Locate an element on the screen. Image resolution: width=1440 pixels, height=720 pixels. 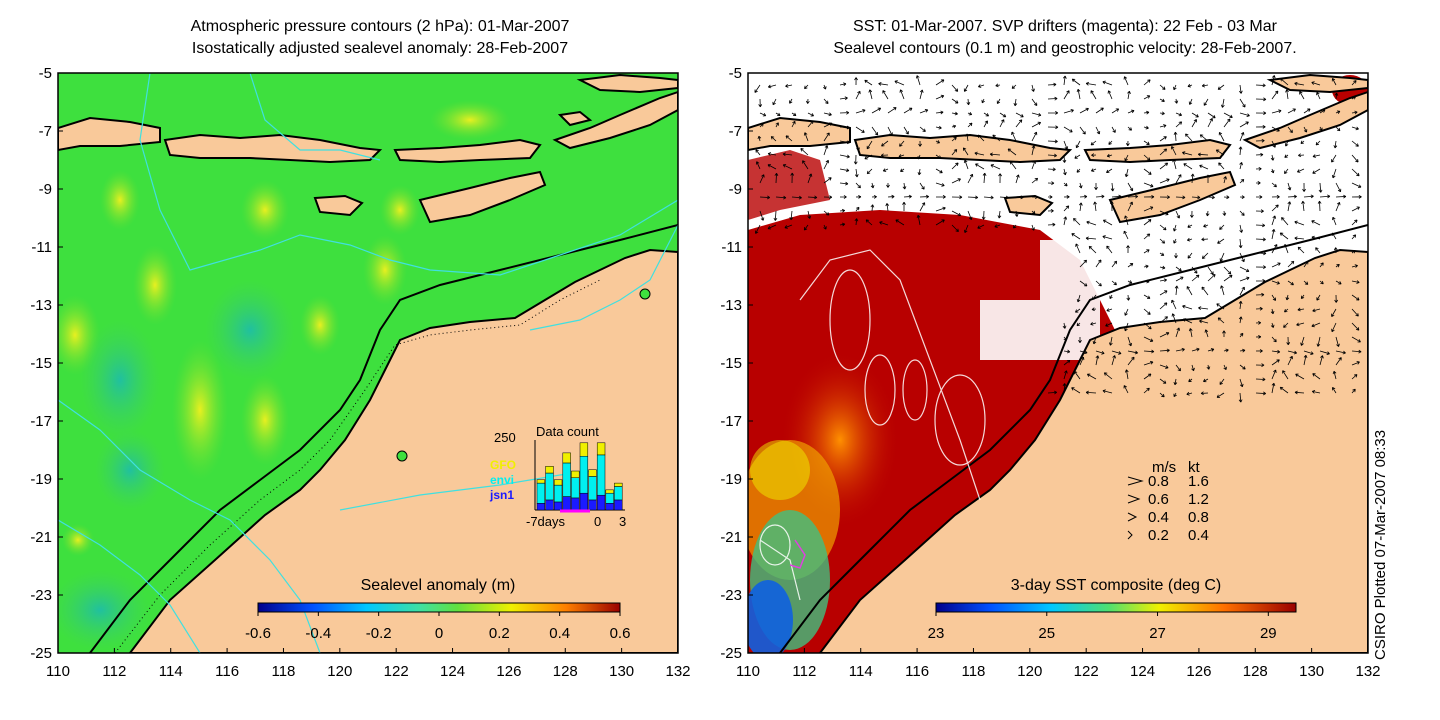
sla-tick: -0.6 is located at coordinates (258, 633).